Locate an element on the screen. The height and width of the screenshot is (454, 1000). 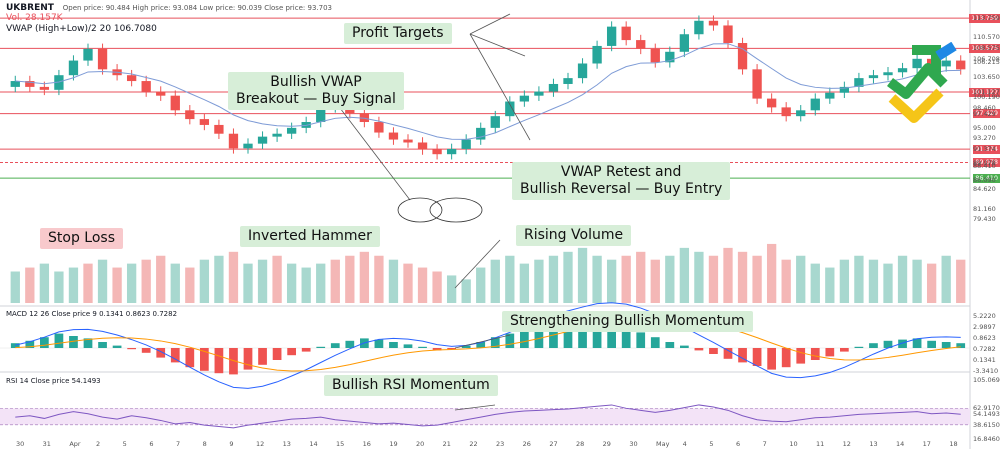
time-tick-label: 5 is located at coordinates (711, 444).